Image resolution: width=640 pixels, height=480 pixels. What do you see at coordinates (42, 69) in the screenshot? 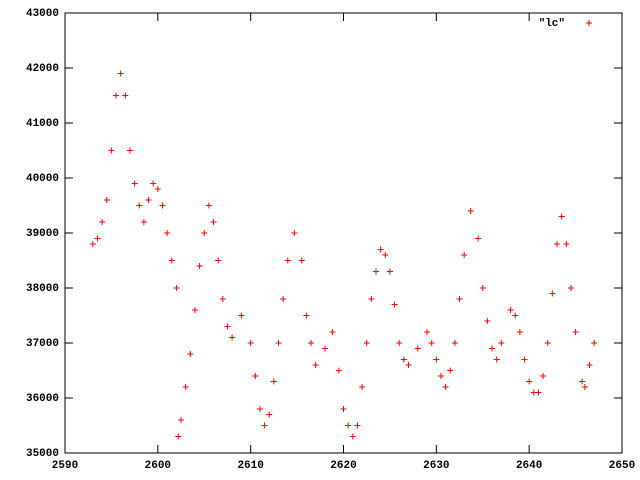
I see `y-tick-label: 42000` at bounding box center [42, 69].